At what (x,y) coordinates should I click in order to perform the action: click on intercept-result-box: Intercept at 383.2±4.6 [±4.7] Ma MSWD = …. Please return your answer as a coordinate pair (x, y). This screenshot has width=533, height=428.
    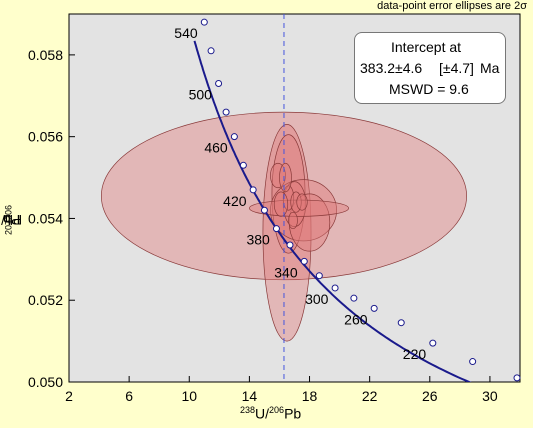
    Looking at the image, I should click on (430, 68).